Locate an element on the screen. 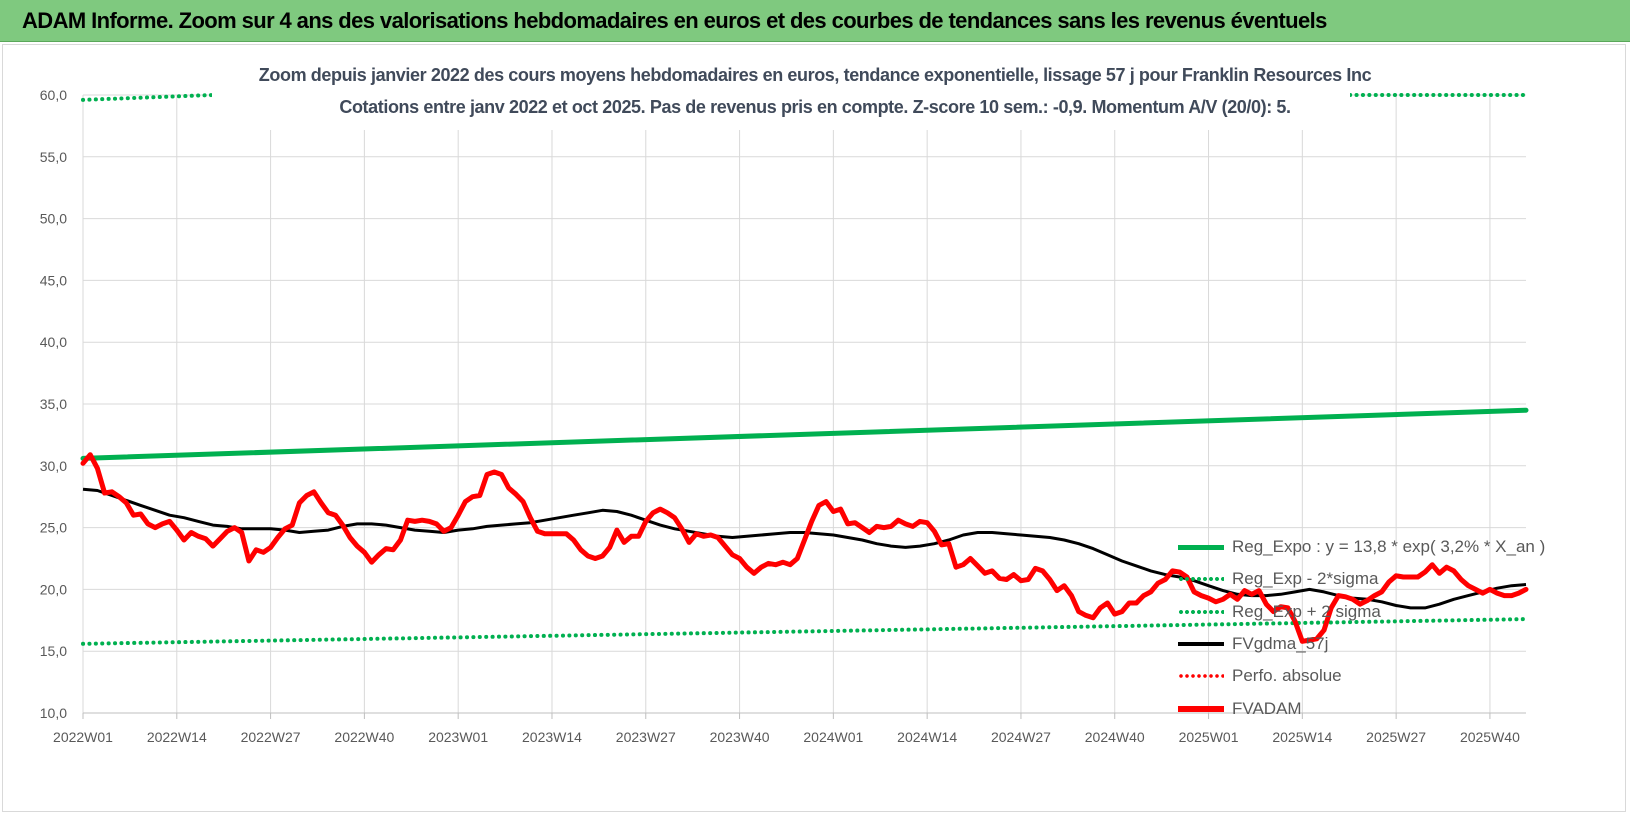 This screenshot has height=815, width=1630. x-tick-label: 2023W27 is located at coordinates (646, 737).